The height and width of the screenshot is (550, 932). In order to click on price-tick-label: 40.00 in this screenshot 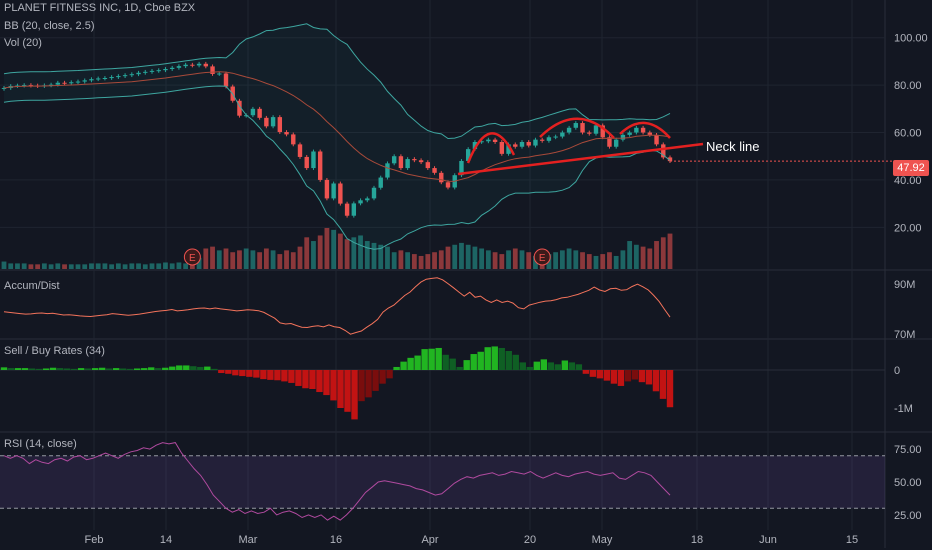, I will do `click(908, 181)`.